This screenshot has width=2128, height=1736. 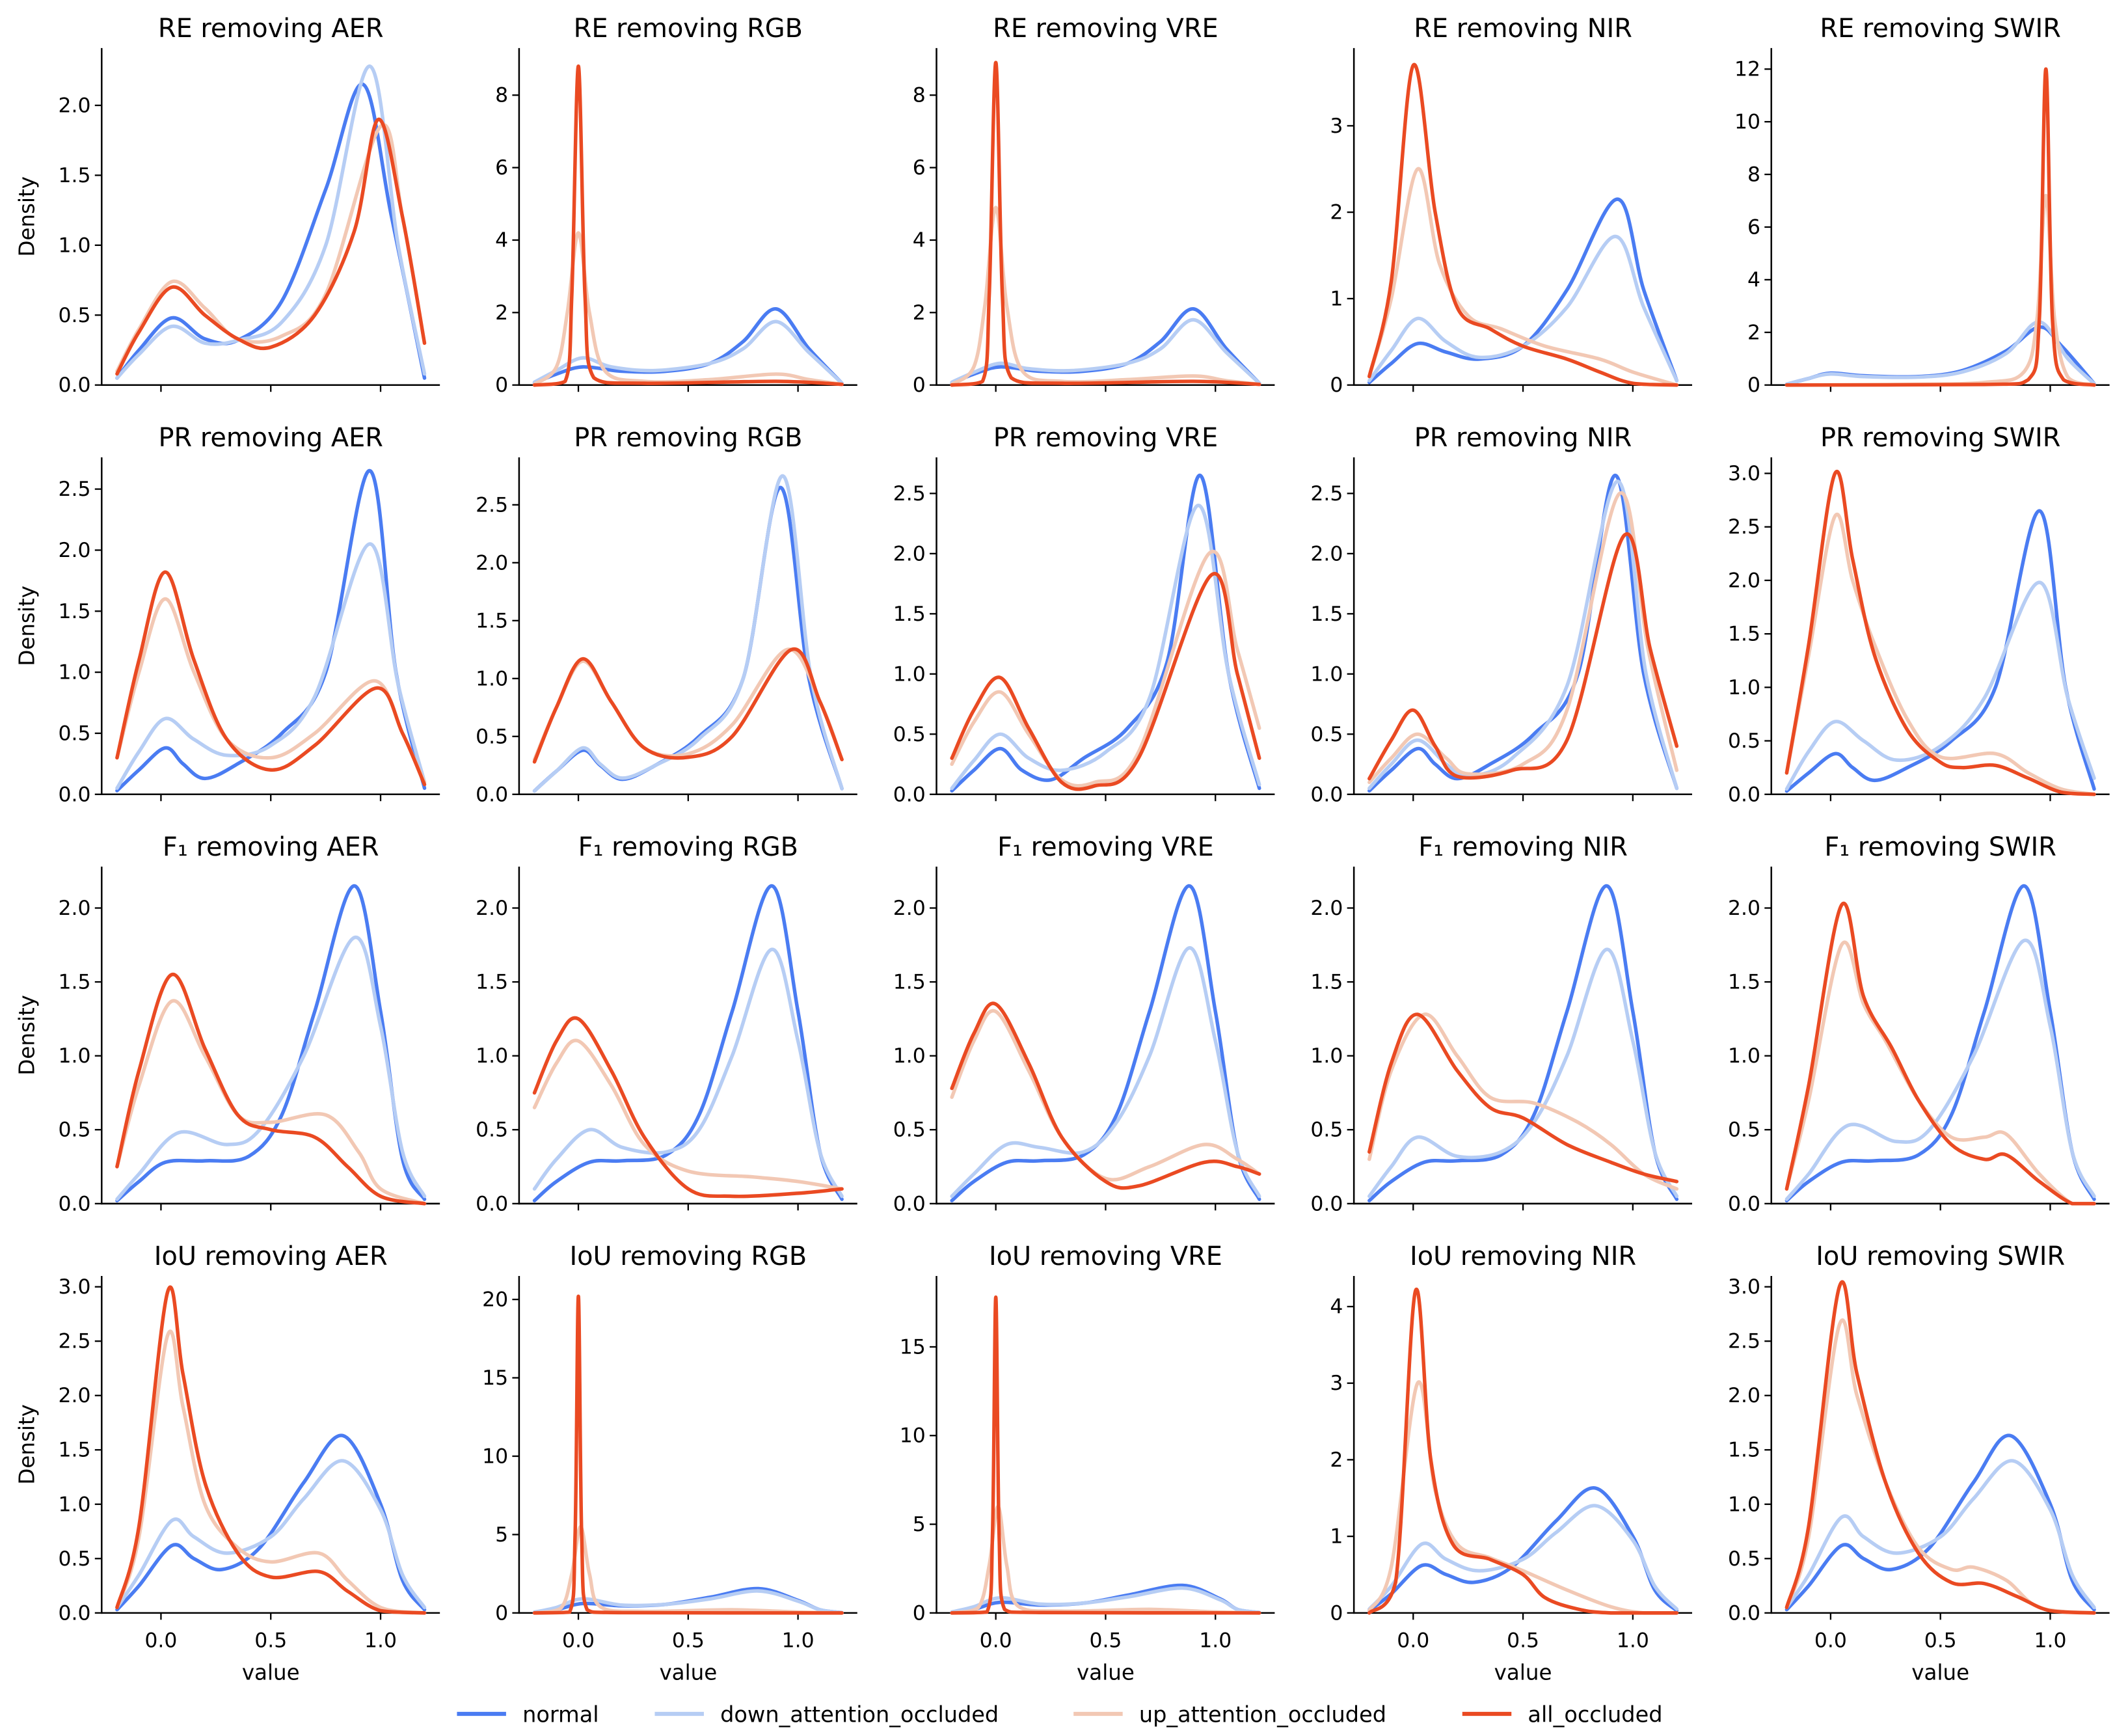 I want to click on legend-item-up-attention-occluded: up_attention_occluded, so click(x=1229, y=1715).